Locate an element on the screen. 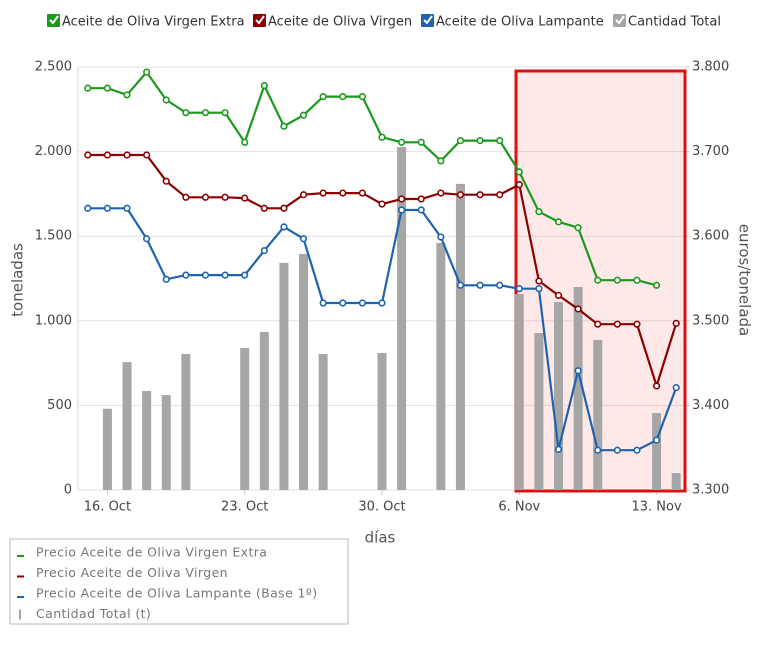  x-tick-label: 23. Oct is located at coordinates (244, 507).